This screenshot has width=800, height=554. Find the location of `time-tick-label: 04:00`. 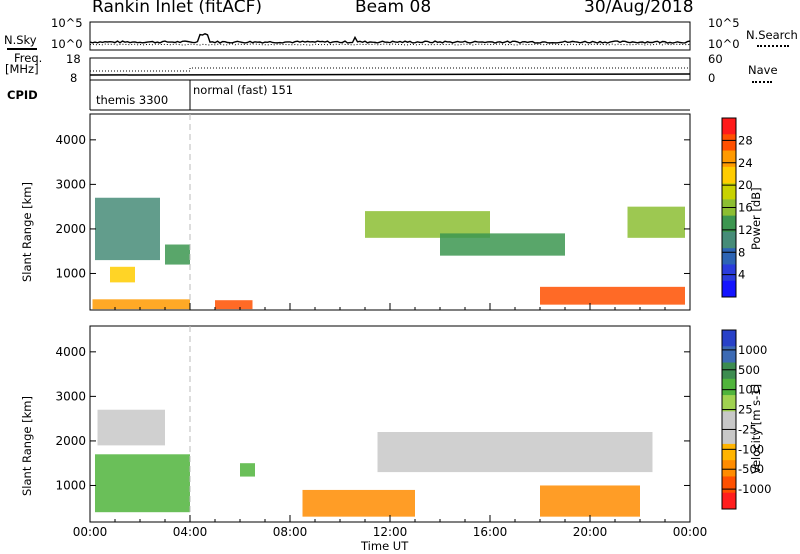

time-tick-label: 04:00 is located at coordinates (190, 532).